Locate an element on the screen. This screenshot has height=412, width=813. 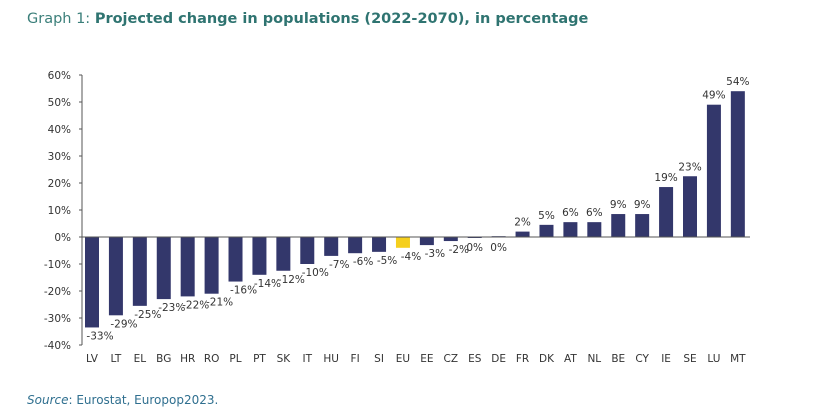
data-label: 19% is located at coordinates (665, 178).